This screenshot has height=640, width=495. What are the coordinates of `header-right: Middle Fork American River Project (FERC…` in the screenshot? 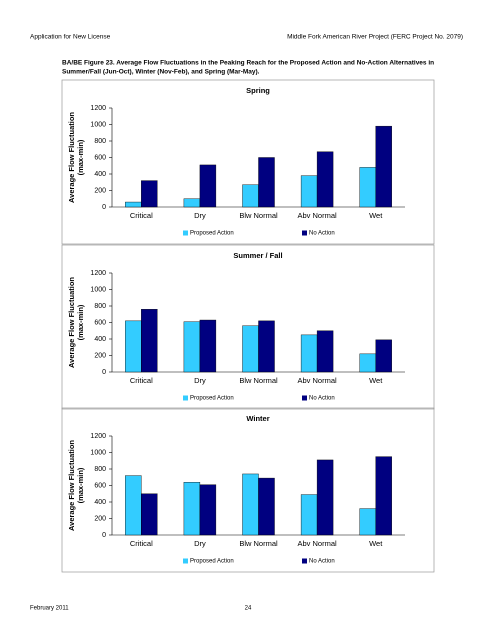 It's located at (375, 37).